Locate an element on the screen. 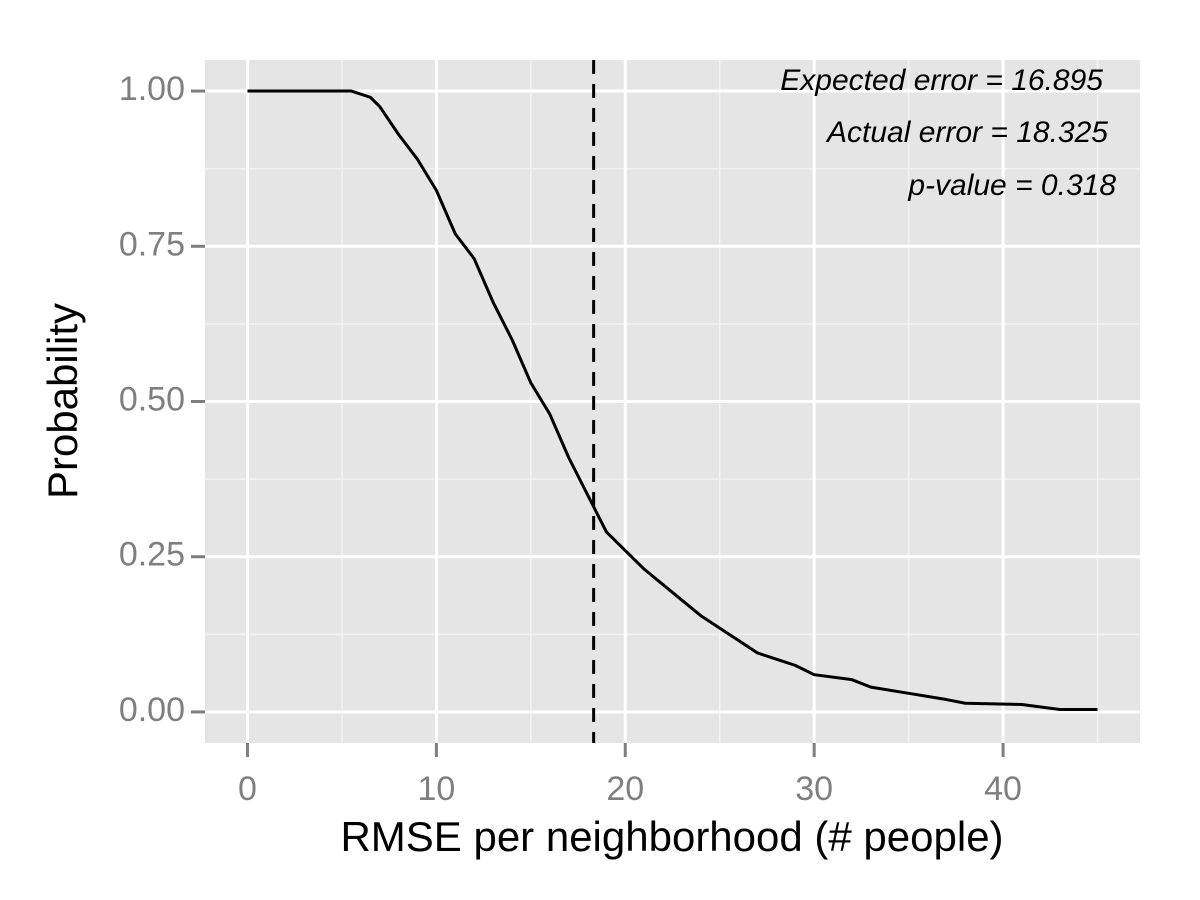  y-tick-label: 1.00 is located at coordinates (152, 89).